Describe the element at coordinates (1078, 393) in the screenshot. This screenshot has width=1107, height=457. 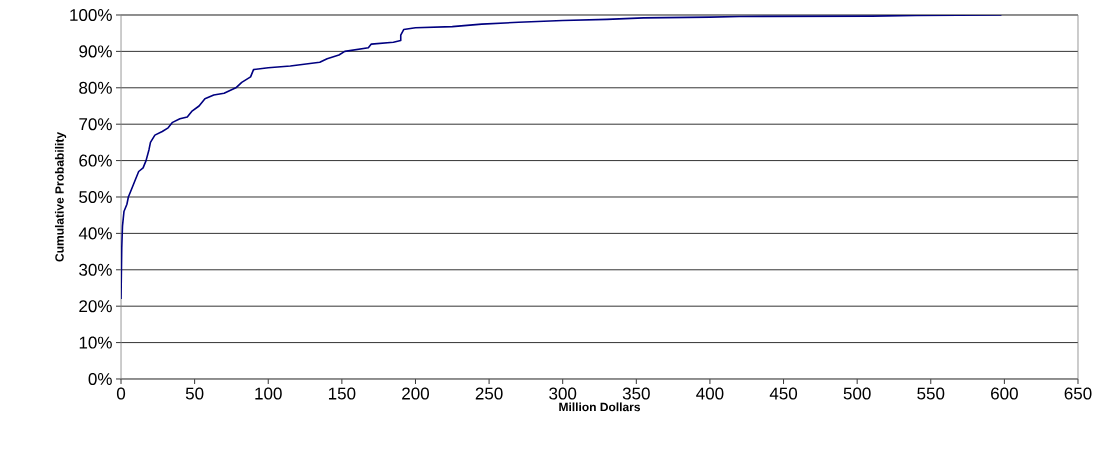
I see `x-tick-label: 650` at that location.